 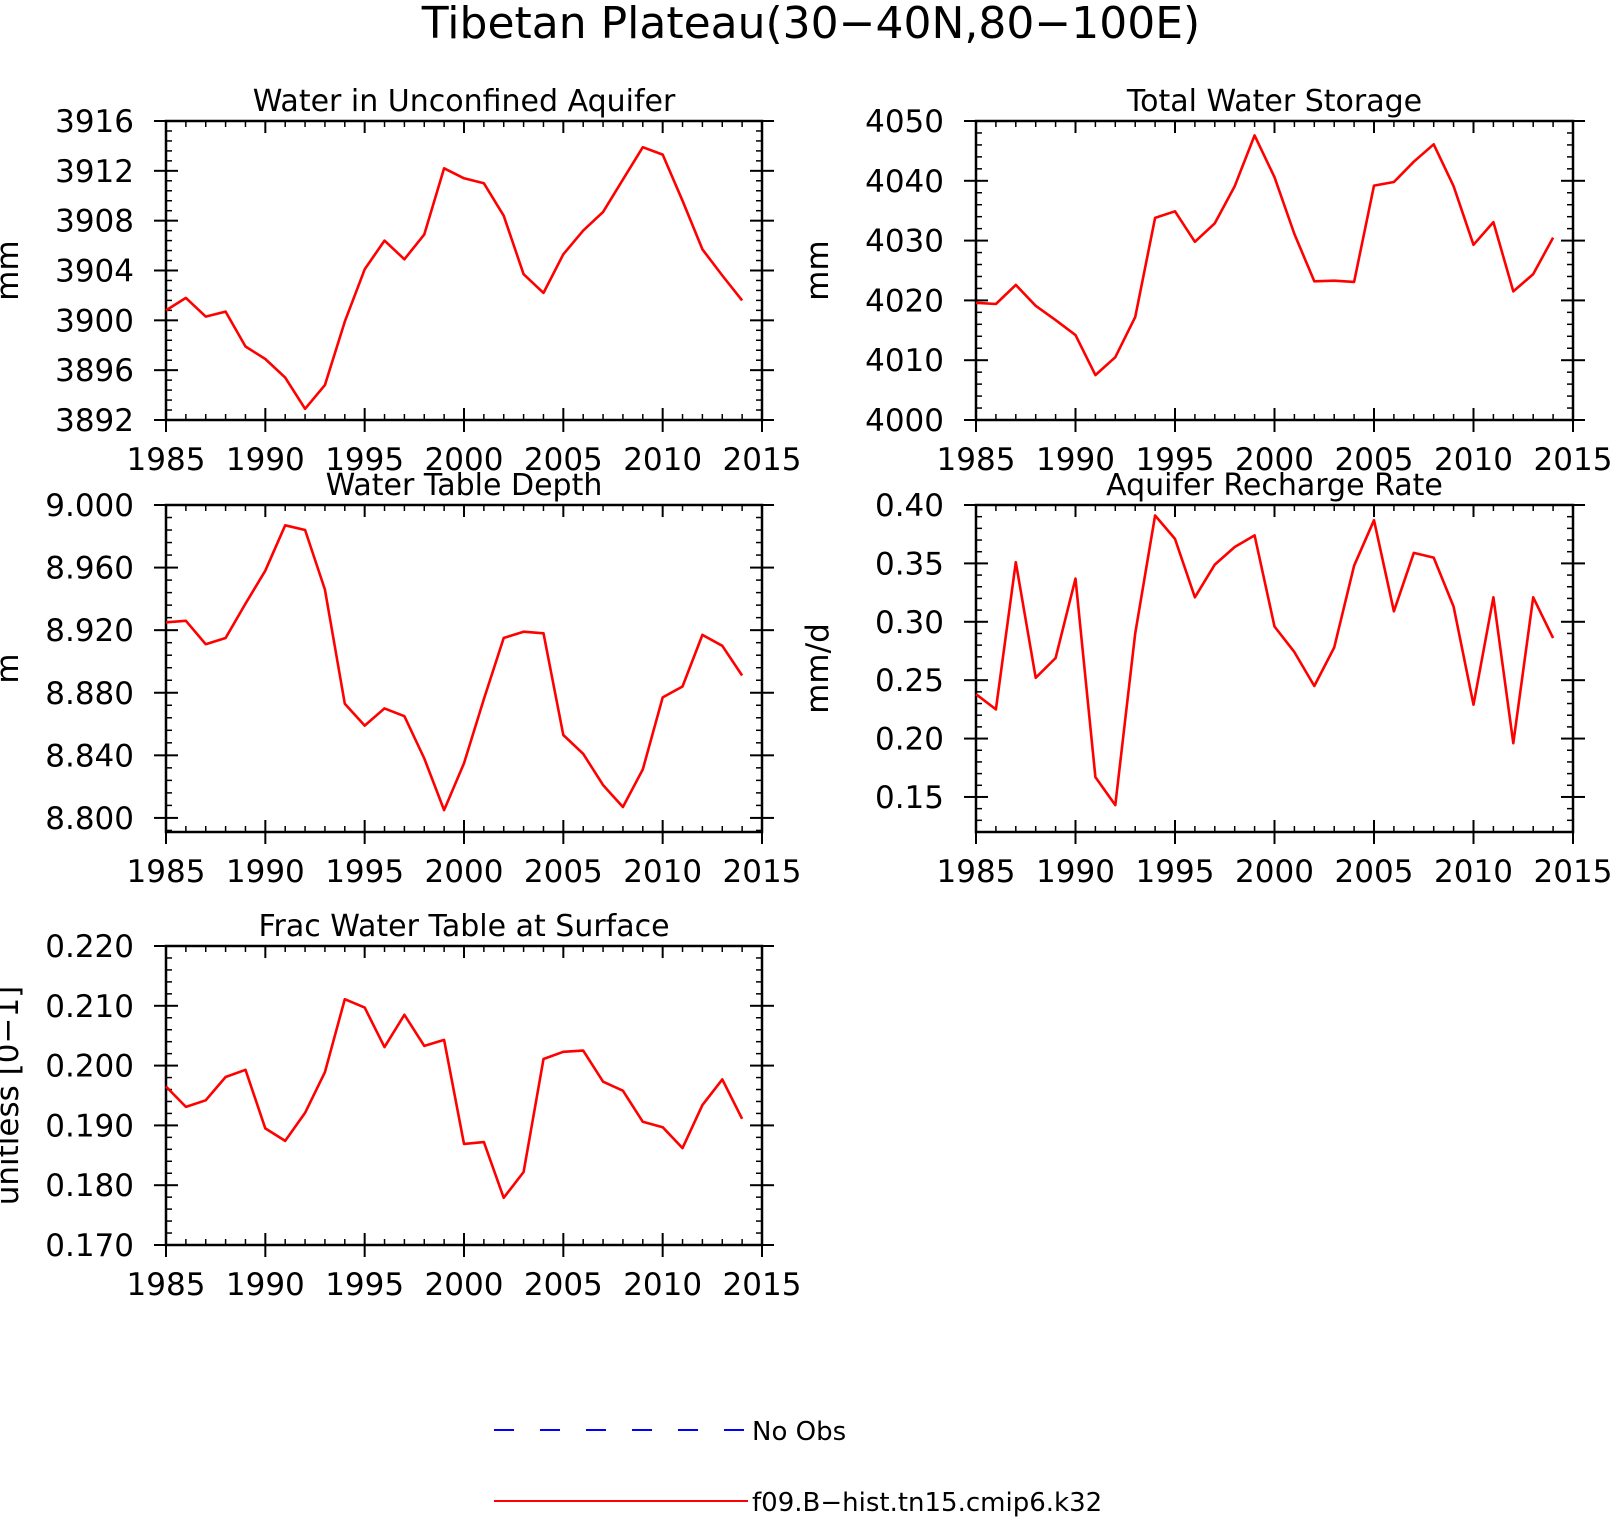 What do you see at coordinates (463, 926) in the screenshot?
I see `panel-title: Frac Water Table at Surface` at bounding box center [463, 926].